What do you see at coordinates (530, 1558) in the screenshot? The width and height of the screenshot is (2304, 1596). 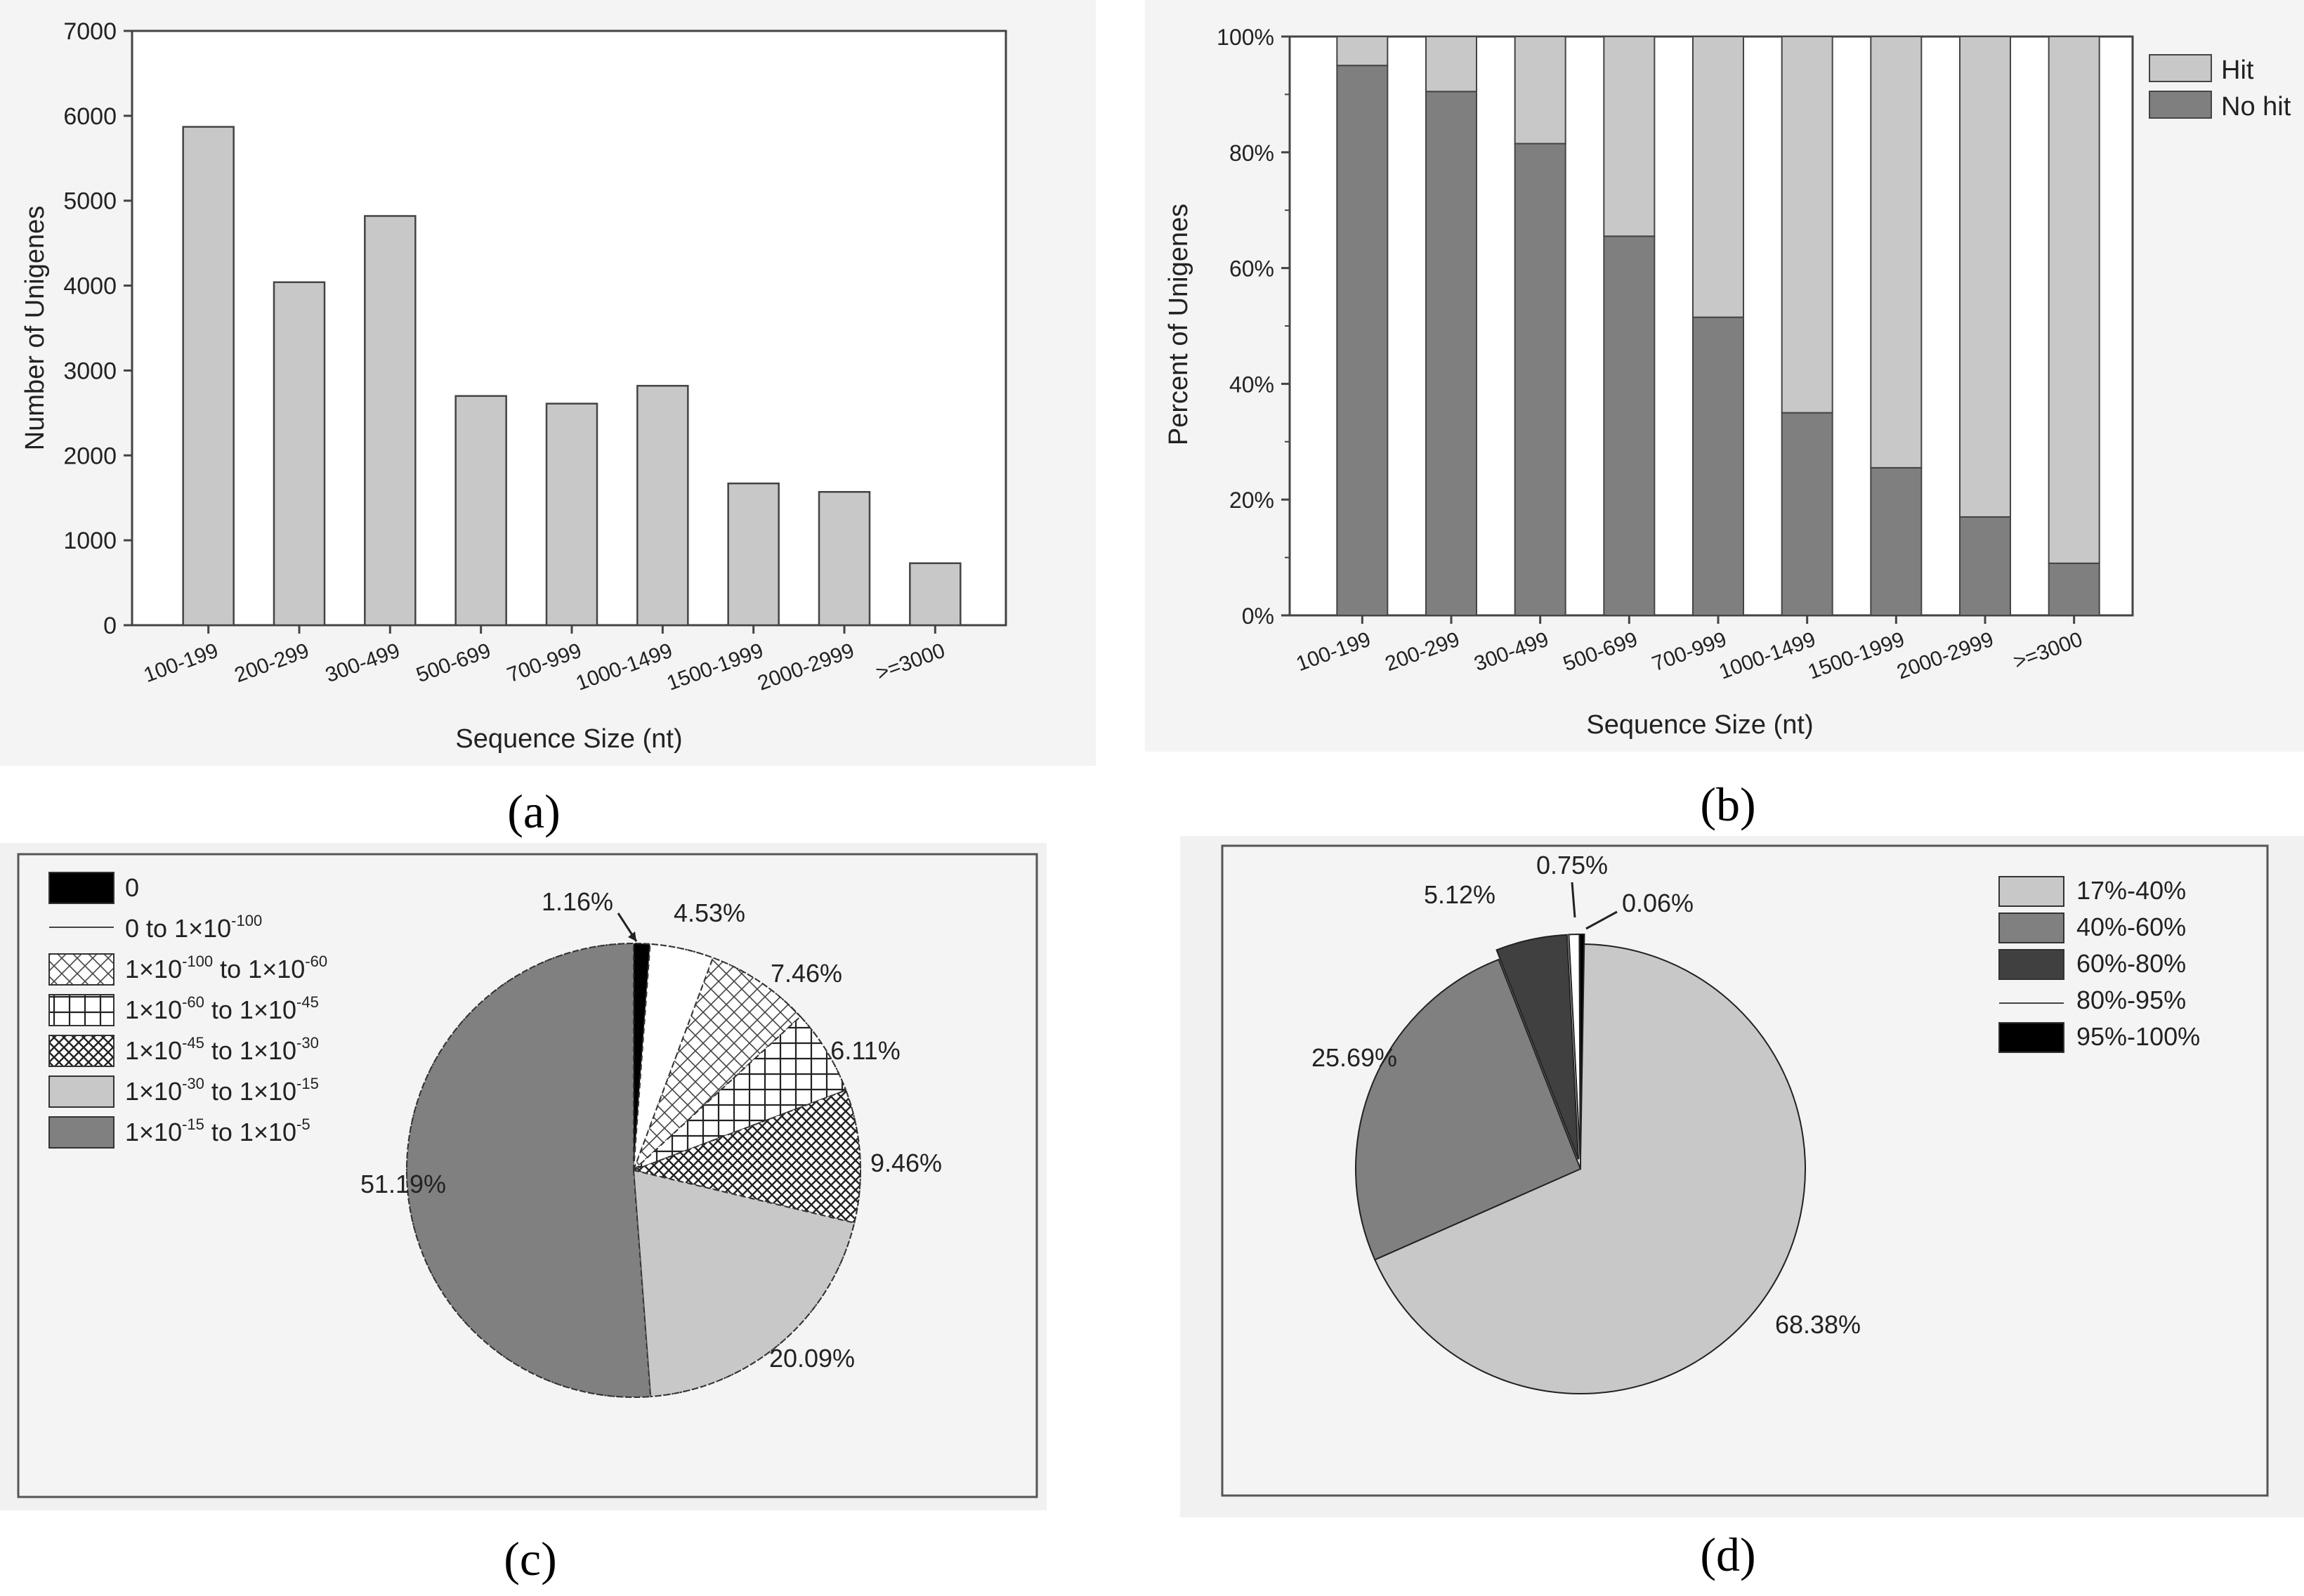 I see `panel-c-caption: (c)` at bounding box center [530, 1558].